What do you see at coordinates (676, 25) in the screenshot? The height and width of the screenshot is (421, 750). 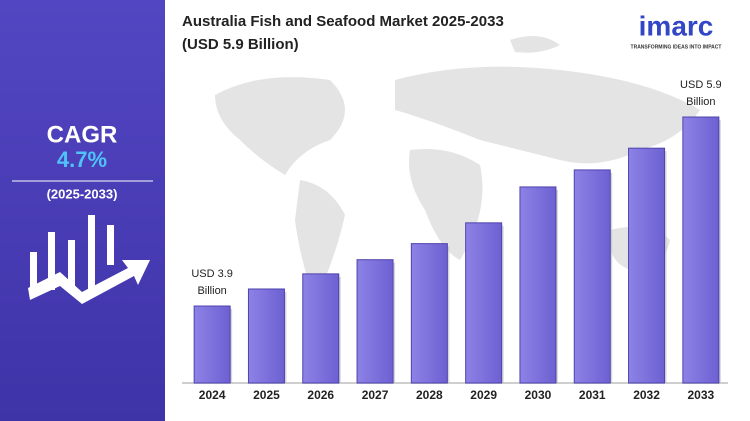 I see `brand-name: imarc` at bounding box center [676, 25].